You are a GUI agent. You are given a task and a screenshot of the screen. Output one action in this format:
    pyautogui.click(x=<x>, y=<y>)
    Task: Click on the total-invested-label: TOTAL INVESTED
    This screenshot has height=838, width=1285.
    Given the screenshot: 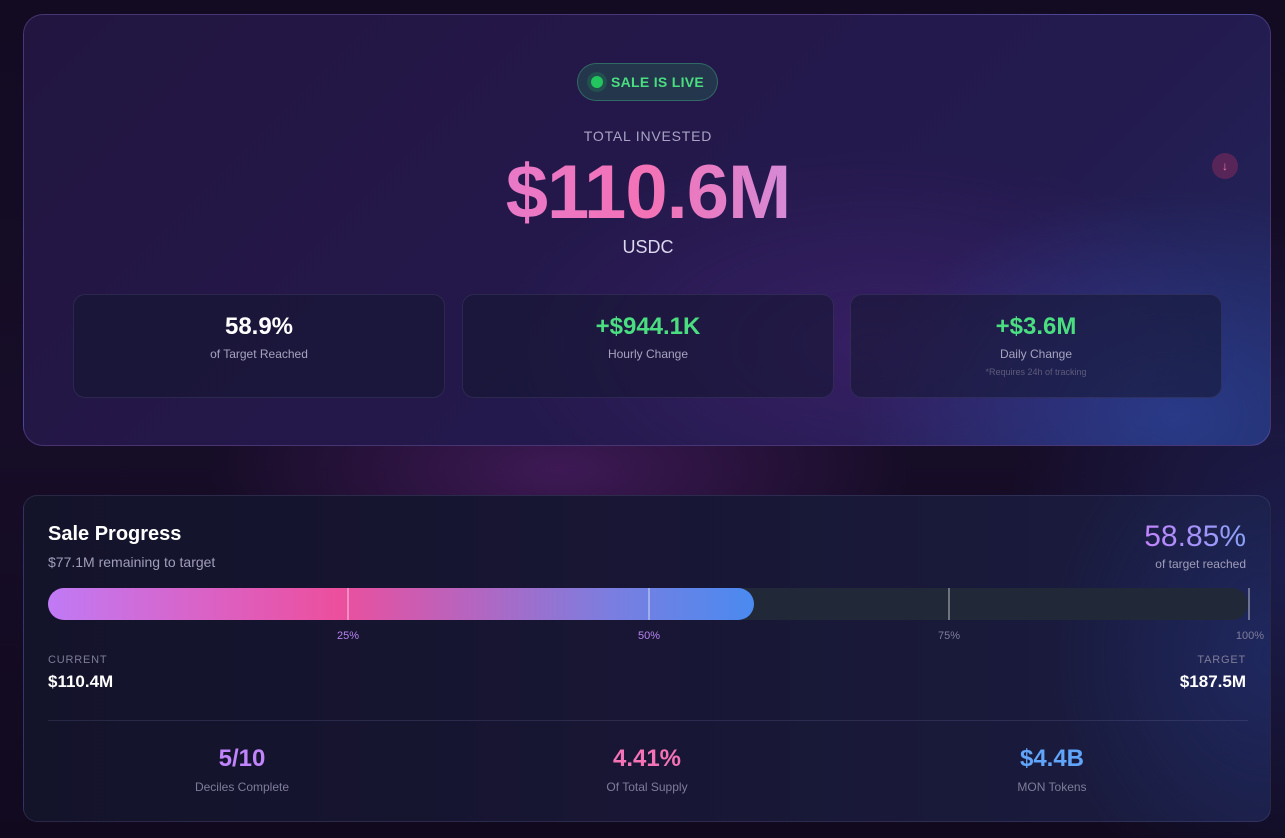 What is the action you would take?
    pyautogui.click(x=648, y=136)
    